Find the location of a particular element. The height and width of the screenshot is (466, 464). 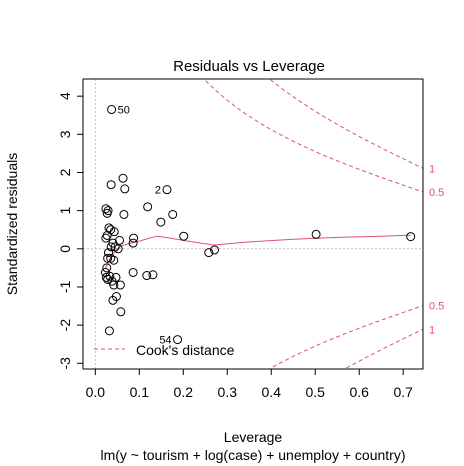

smooth-line is located at coordinates (257, 251).